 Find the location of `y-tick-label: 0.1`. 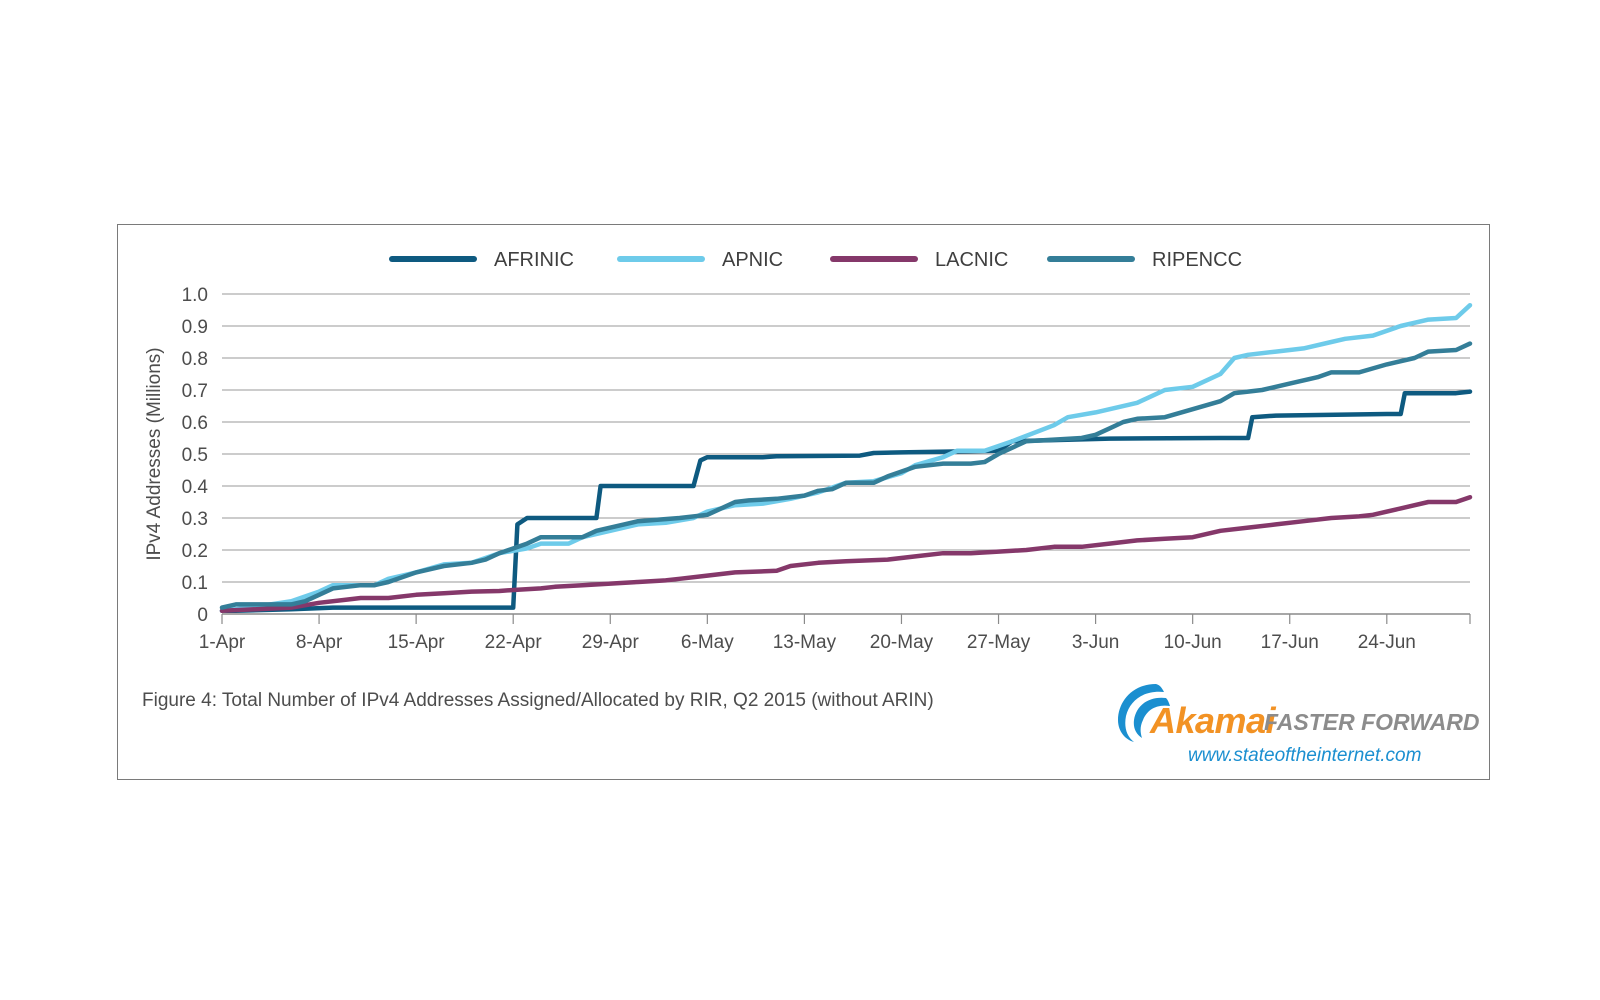

y-tick-label: 0.1 is located at coordinates (195, 583).